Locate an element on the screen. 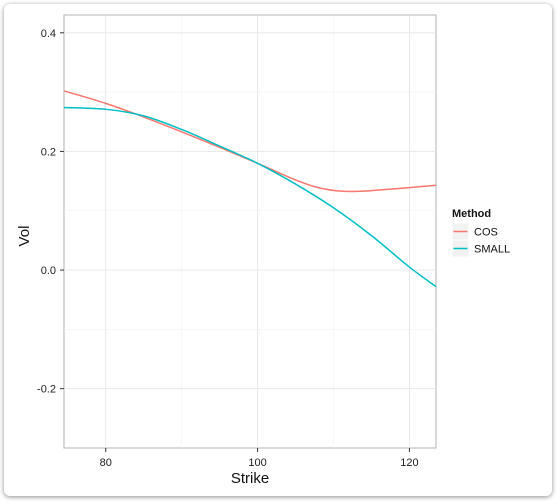  x-tick-label: 80 is located at coordinates (106, 463).